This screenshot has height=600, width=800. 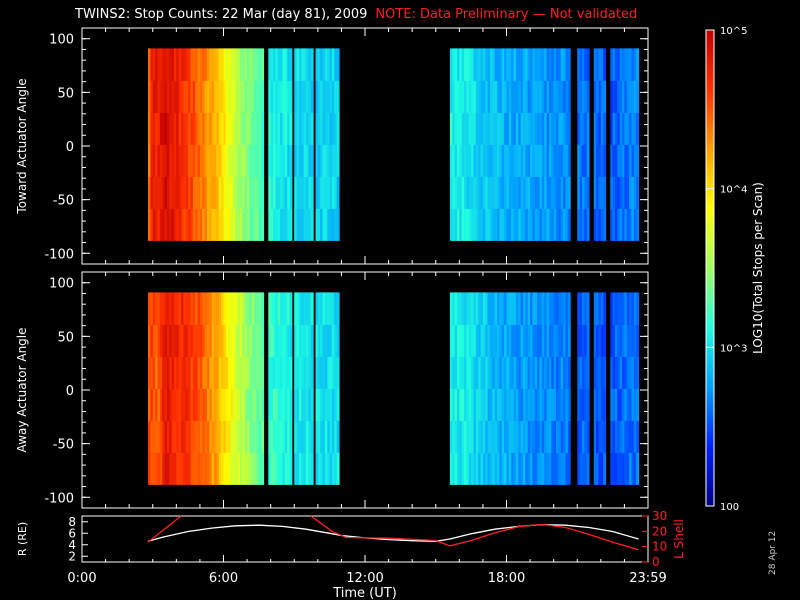 I want to click on time-tick-label: 0:00, so click(x=81, y=578).